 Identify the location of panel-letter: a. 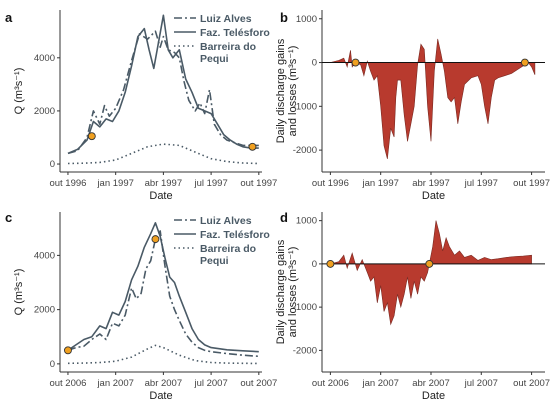
(9, 17).